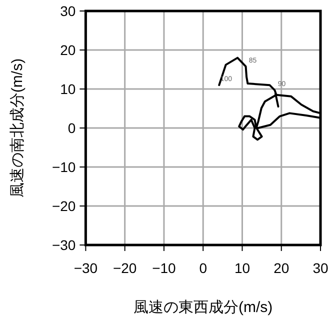 This screenshot has width=331, height=318. Describe the element at coordinates (282, 268) in the screenshot. I see `x-tick-label: 20` at that location.